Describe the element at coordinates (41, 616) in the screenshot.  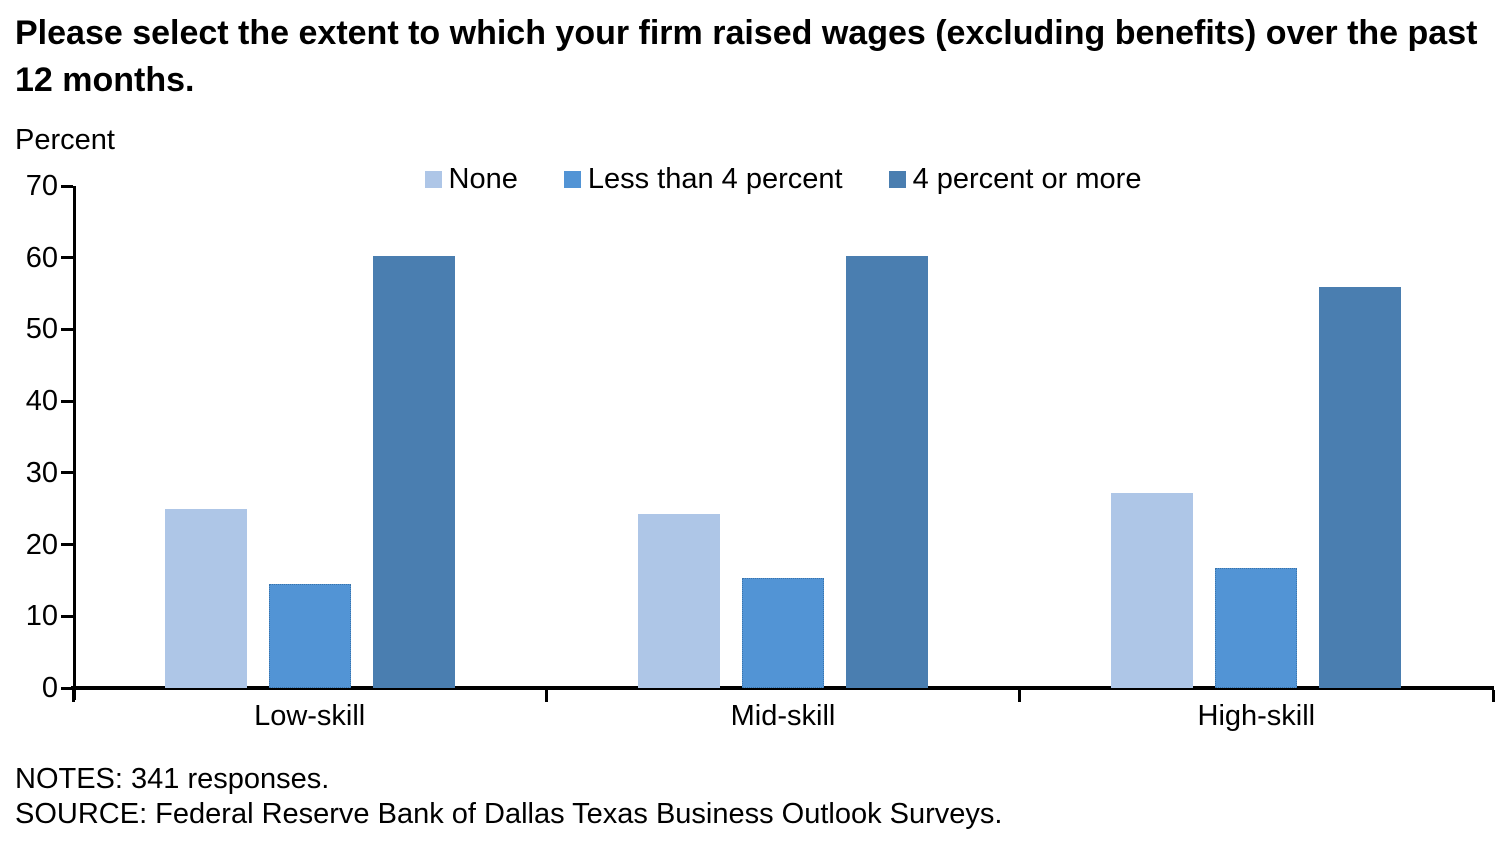
I see `y-tick-label: 10` at that location.